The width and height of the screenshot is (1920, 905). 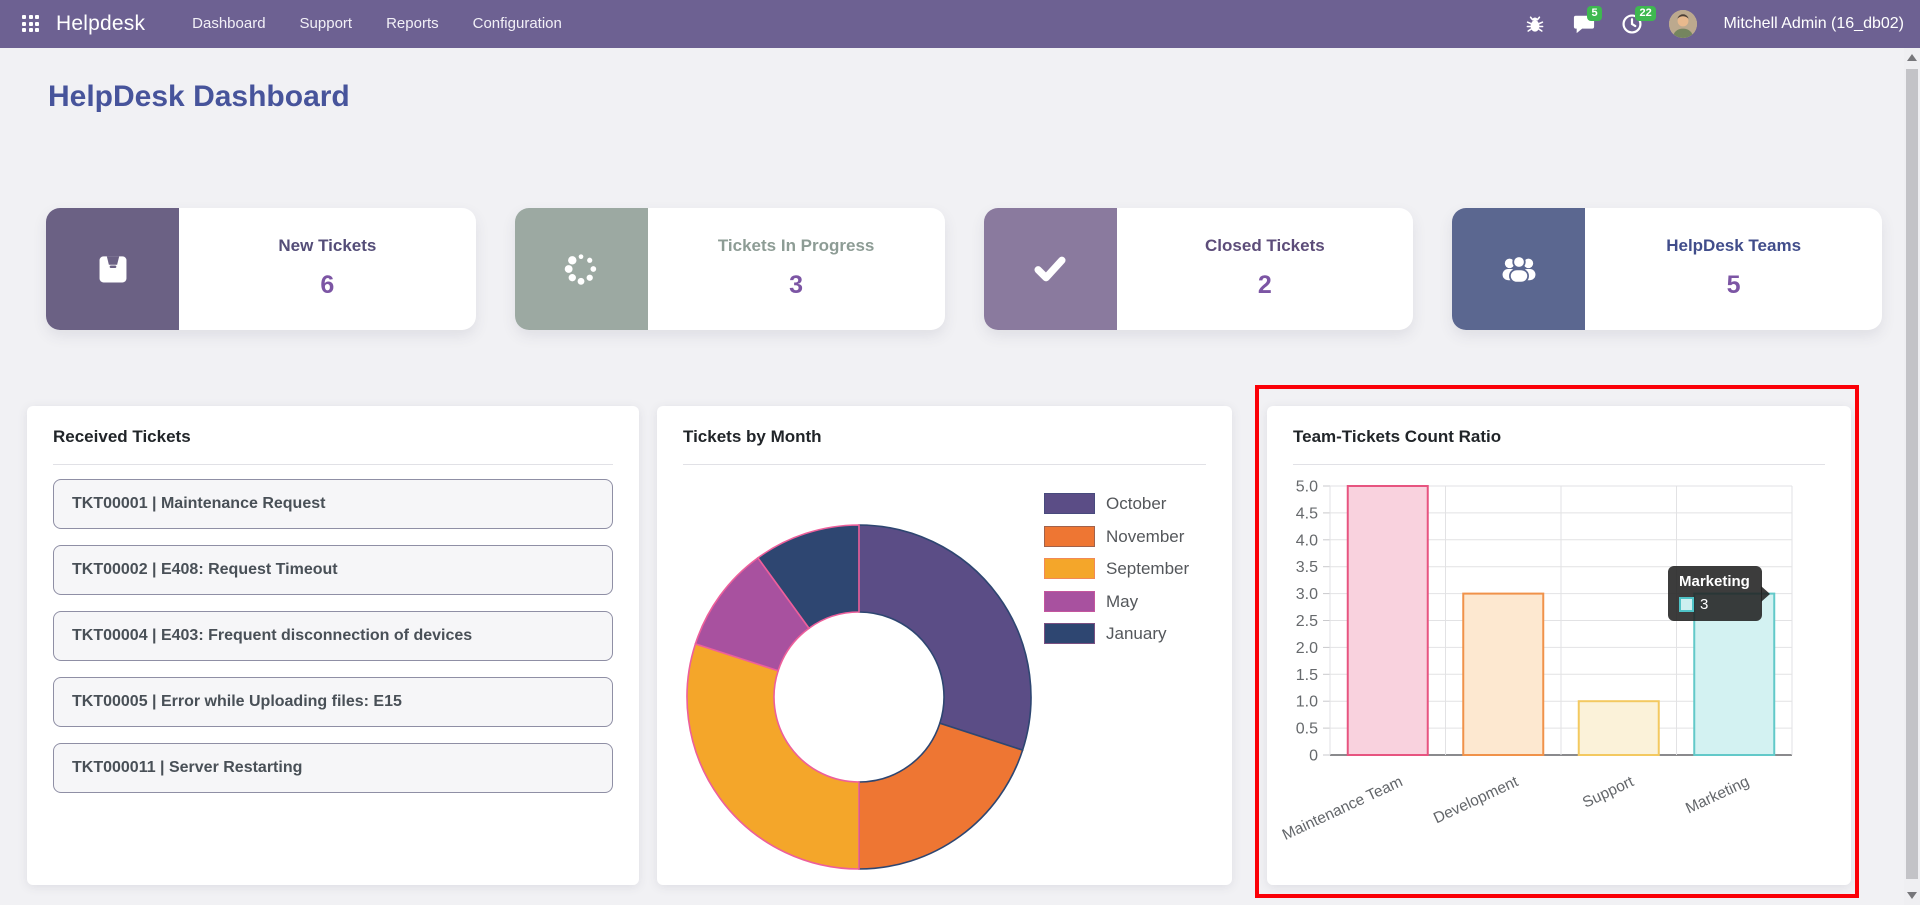 I want to click on tooltip-value: 3, so click(x=1704, y=604).